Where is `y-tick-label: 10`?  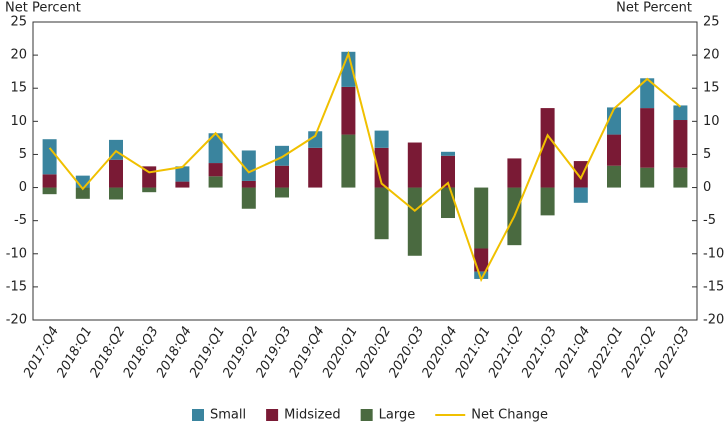 y-tick-label: 10 is located at coordinates (18, 121).